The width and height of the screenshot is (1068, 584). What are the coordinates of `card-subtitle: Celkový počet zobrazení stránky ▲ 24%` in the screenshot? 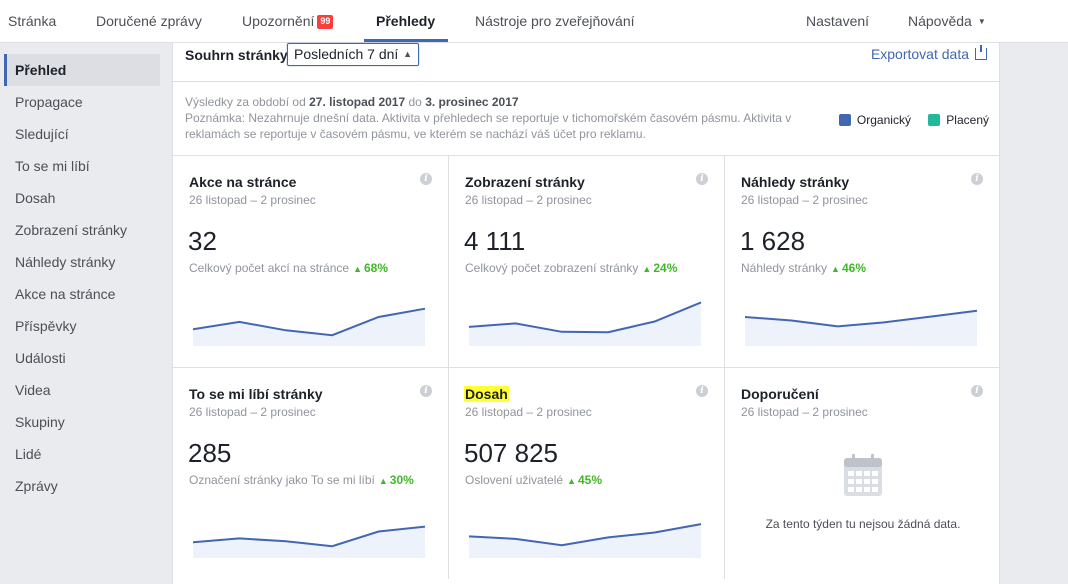 It's located at (571, 268).